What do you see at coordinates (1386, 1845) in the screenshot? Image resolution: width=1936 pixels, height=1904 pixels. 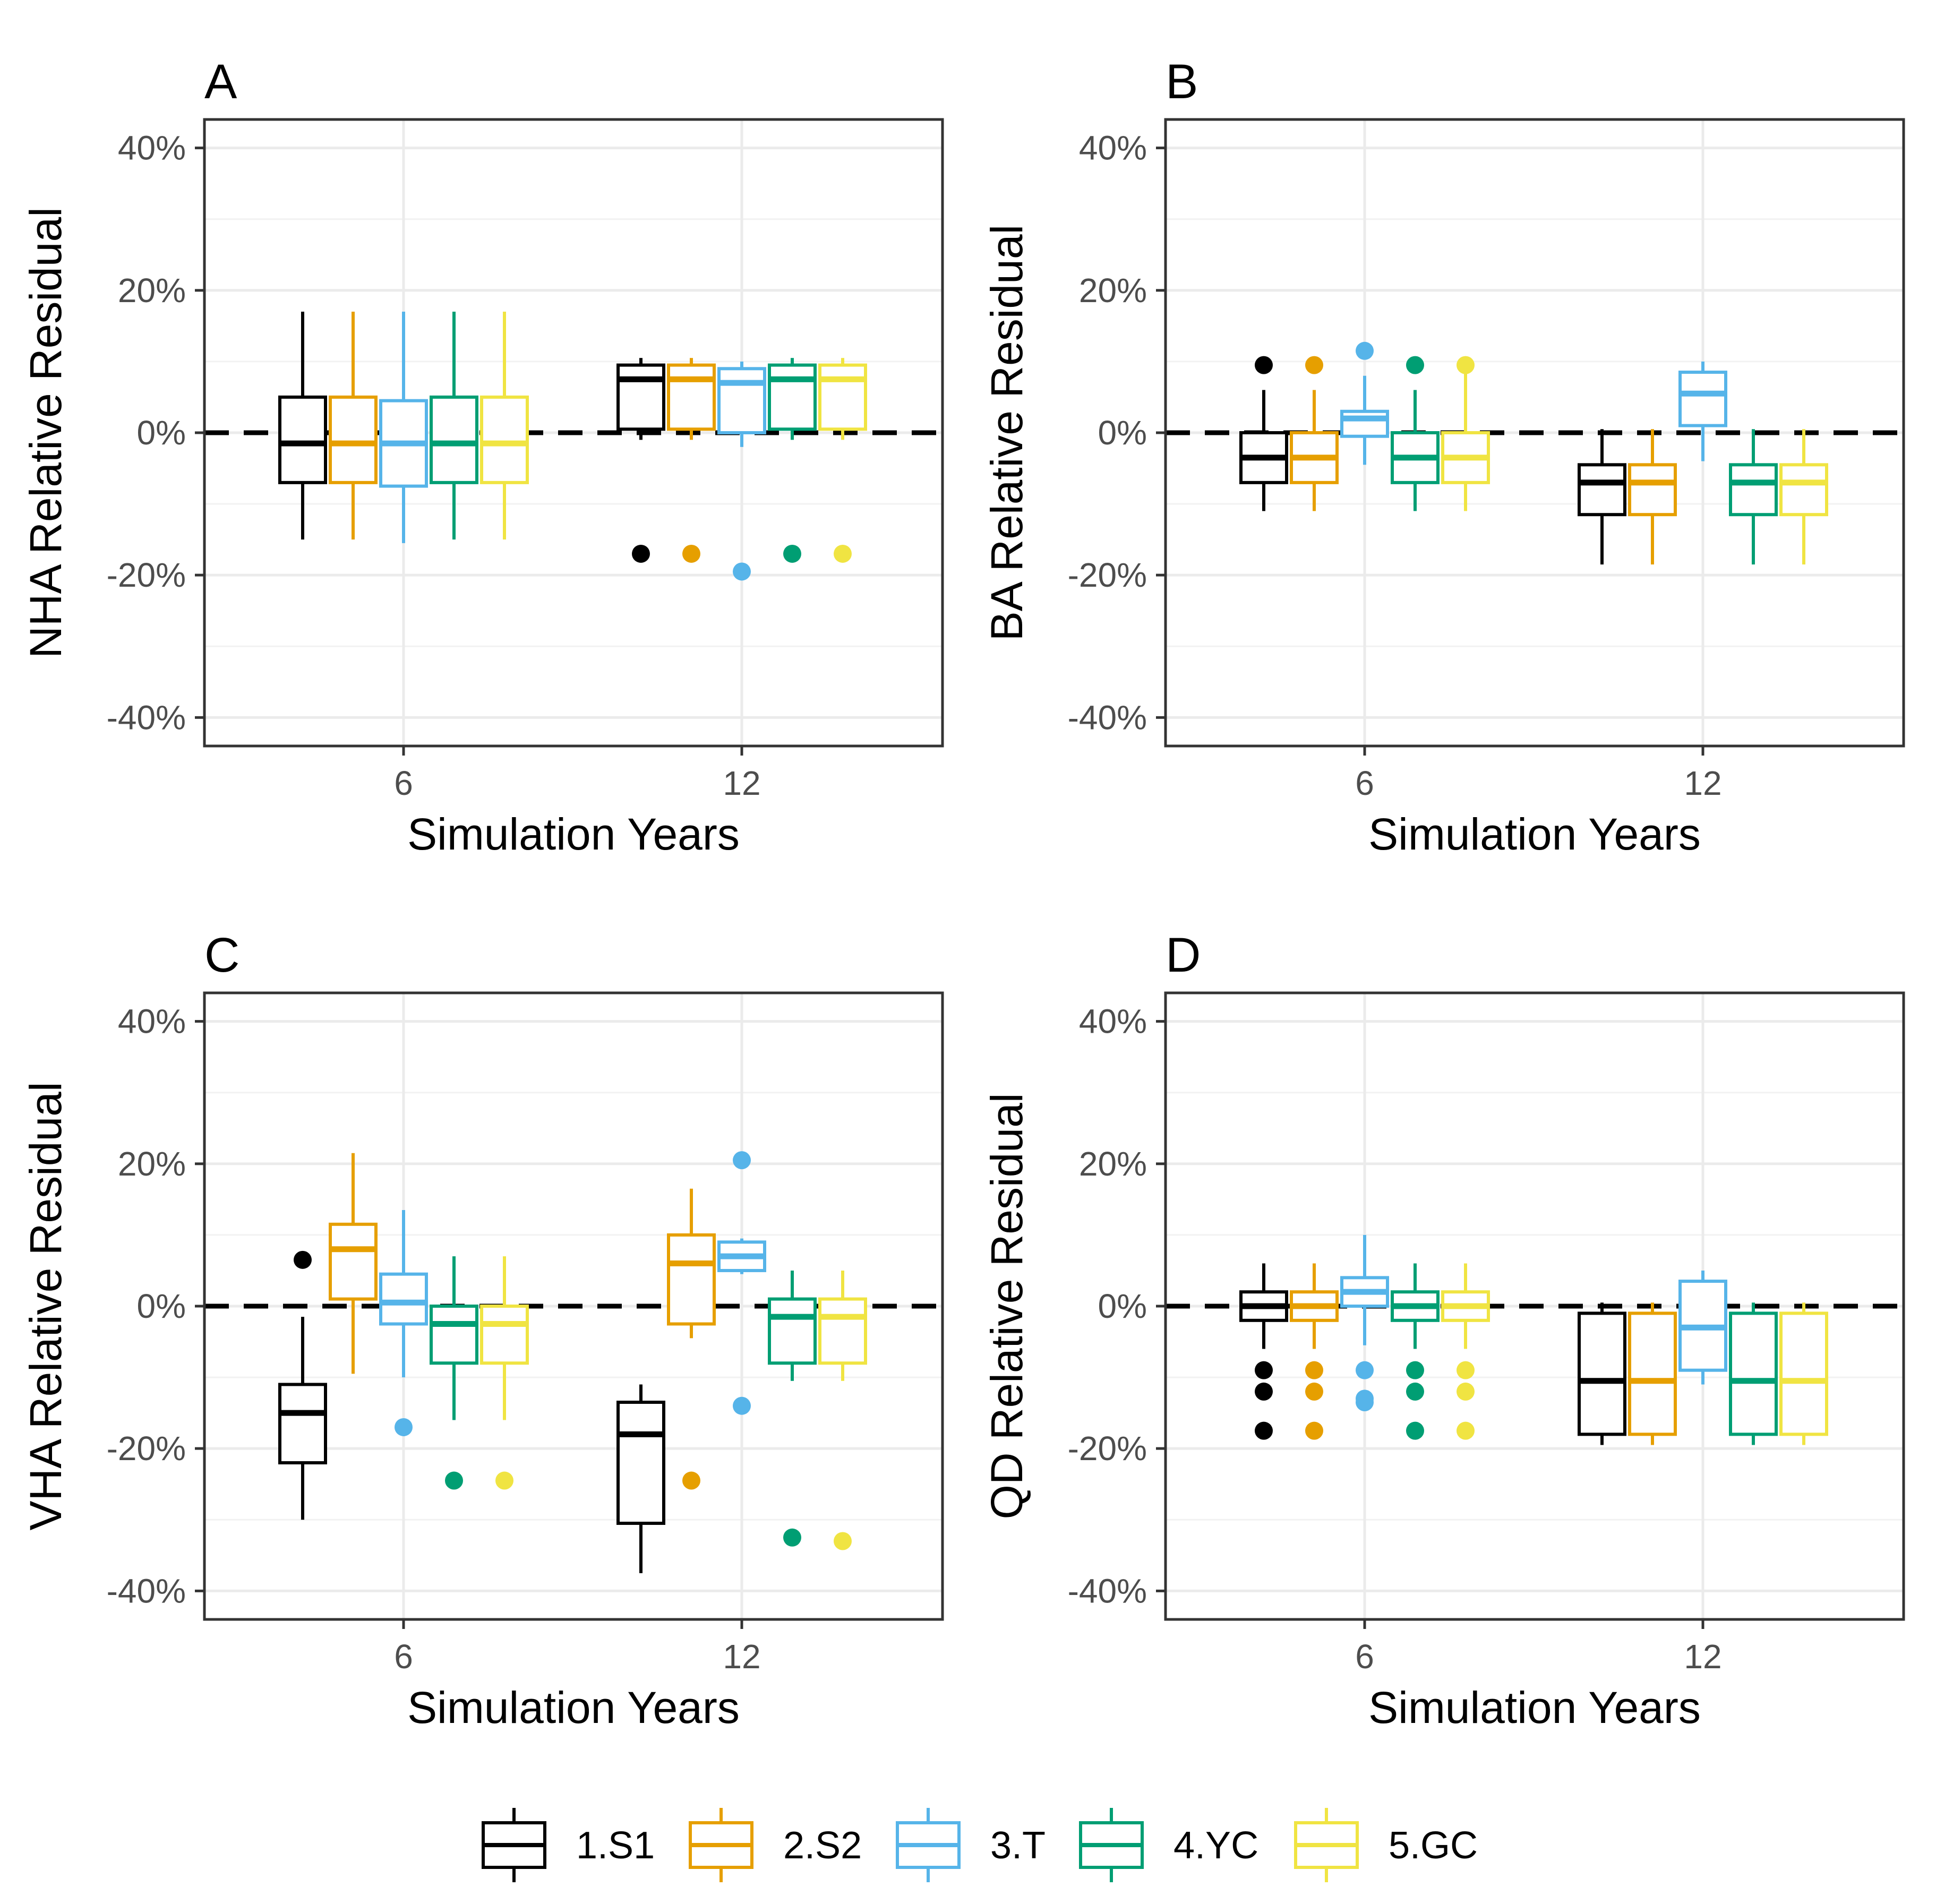 I see `legend-item-5.GC: 5.GC` at bounding box center [1386, 1845].